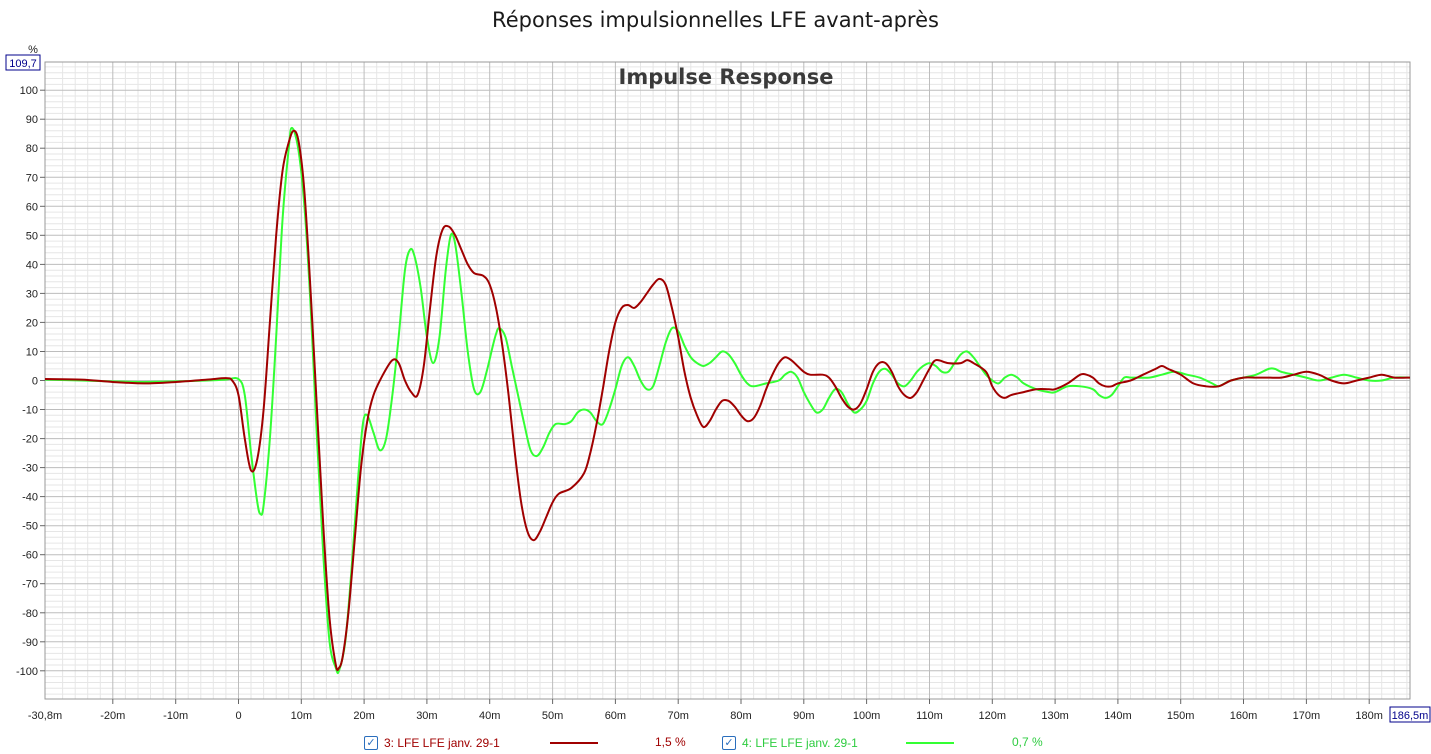 Image resolution: width=1431 pixels, height=754 pixels. Describe the element at coordinates (30, 527) in the screenshot. I see `y-tick-label: -50` at that location.